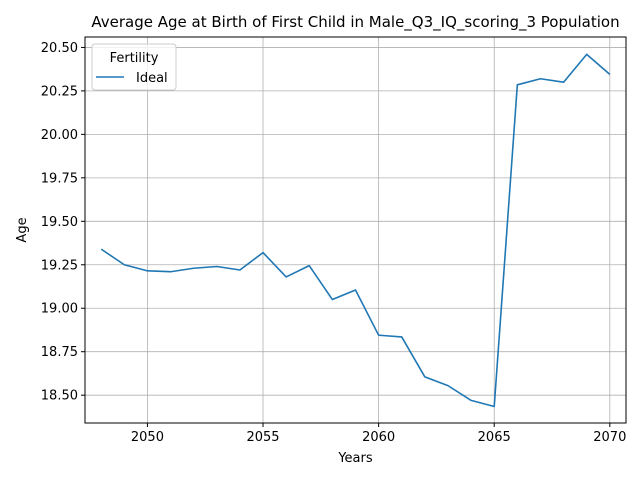  I want to click on y-tick-label: 18.50, so click(59, 396).